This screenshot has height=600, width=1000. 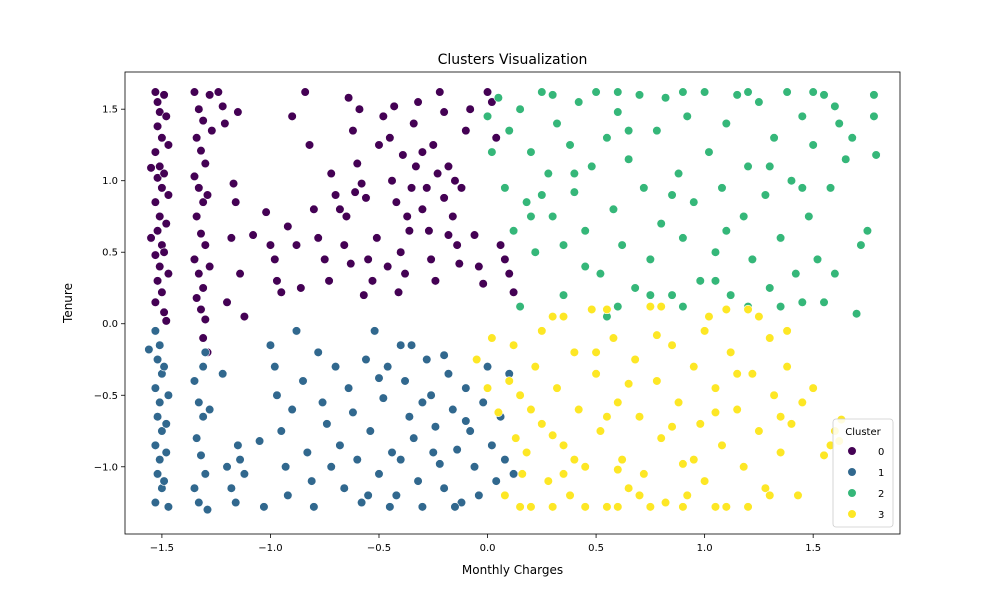 What do you see at coordinates (106, 467) in the screenshot?
I see `y-tick-label: −1.0` at bounding box center [106, 467].